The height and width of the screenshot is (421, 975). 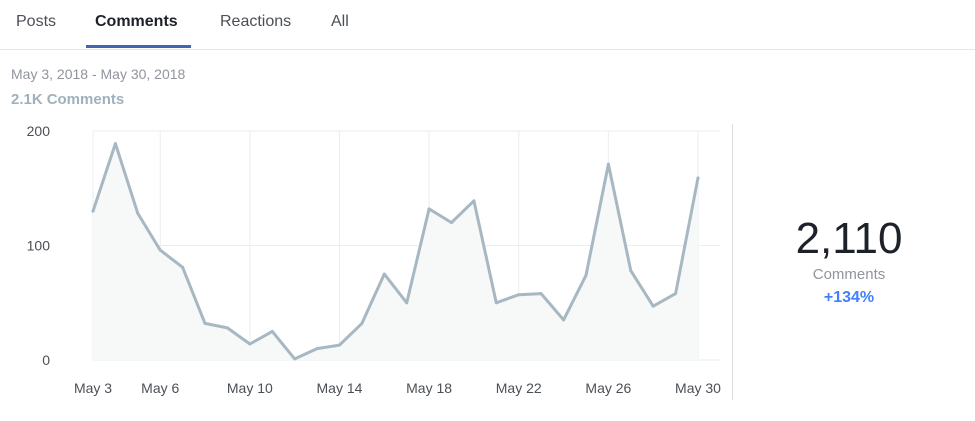 What do you see at coordinates (136, 21) in the screenshot?
I see `tab-comments: Comments` at bounding box center [136, 21].